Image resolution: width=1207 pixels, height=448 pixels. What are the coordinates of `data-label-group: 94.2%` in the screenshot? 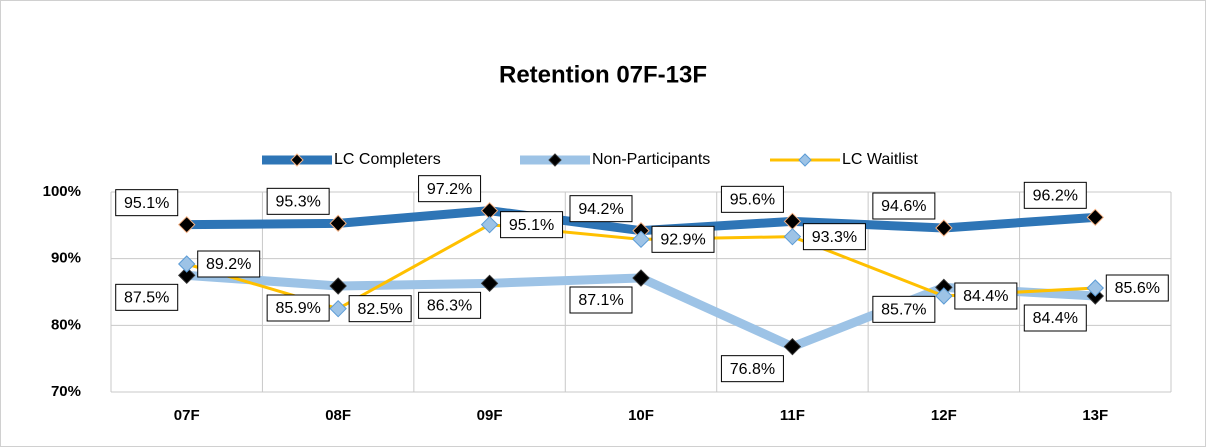 It's located at (601, 209).